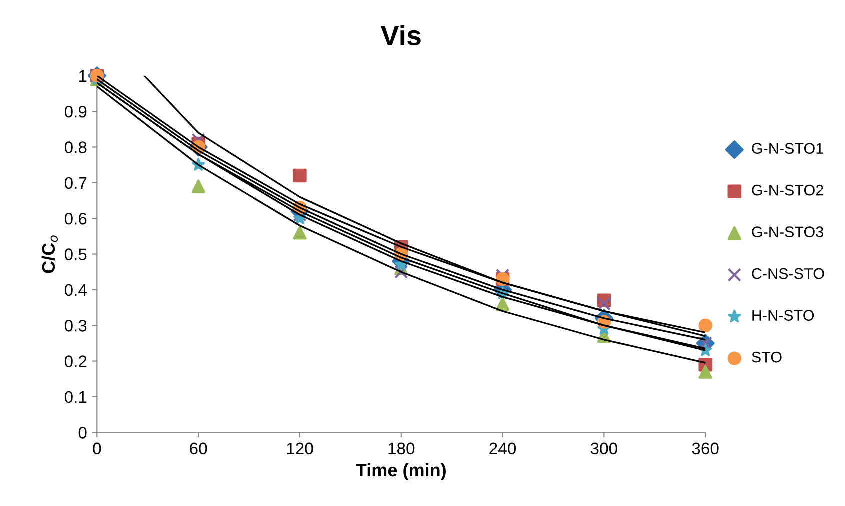  I want to click on y-tick-label: 0.3, so click(75, 326).